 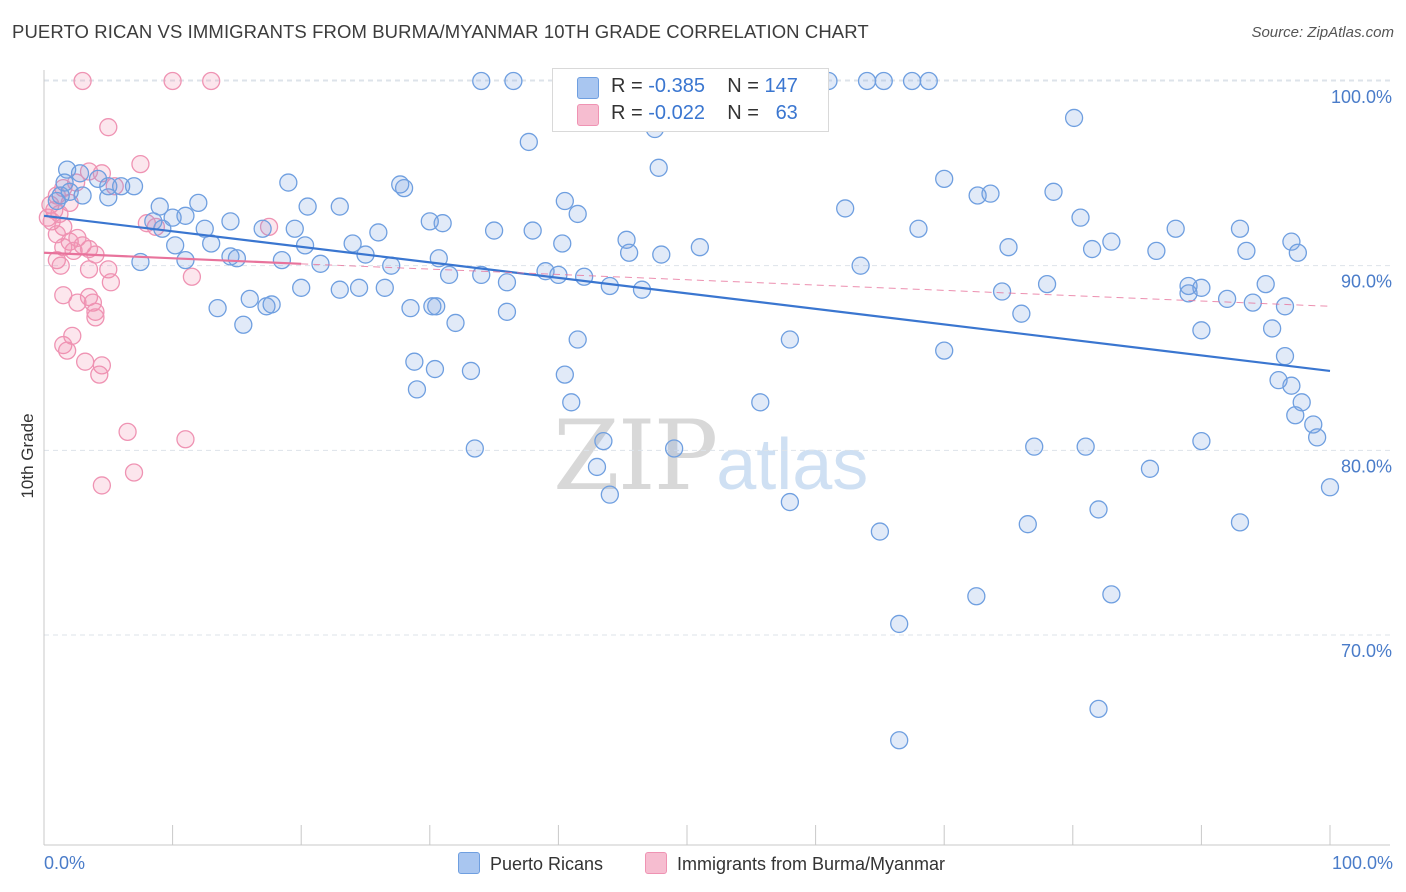 I want to click on legend-n-label: N =, so click(x=743, y=113).